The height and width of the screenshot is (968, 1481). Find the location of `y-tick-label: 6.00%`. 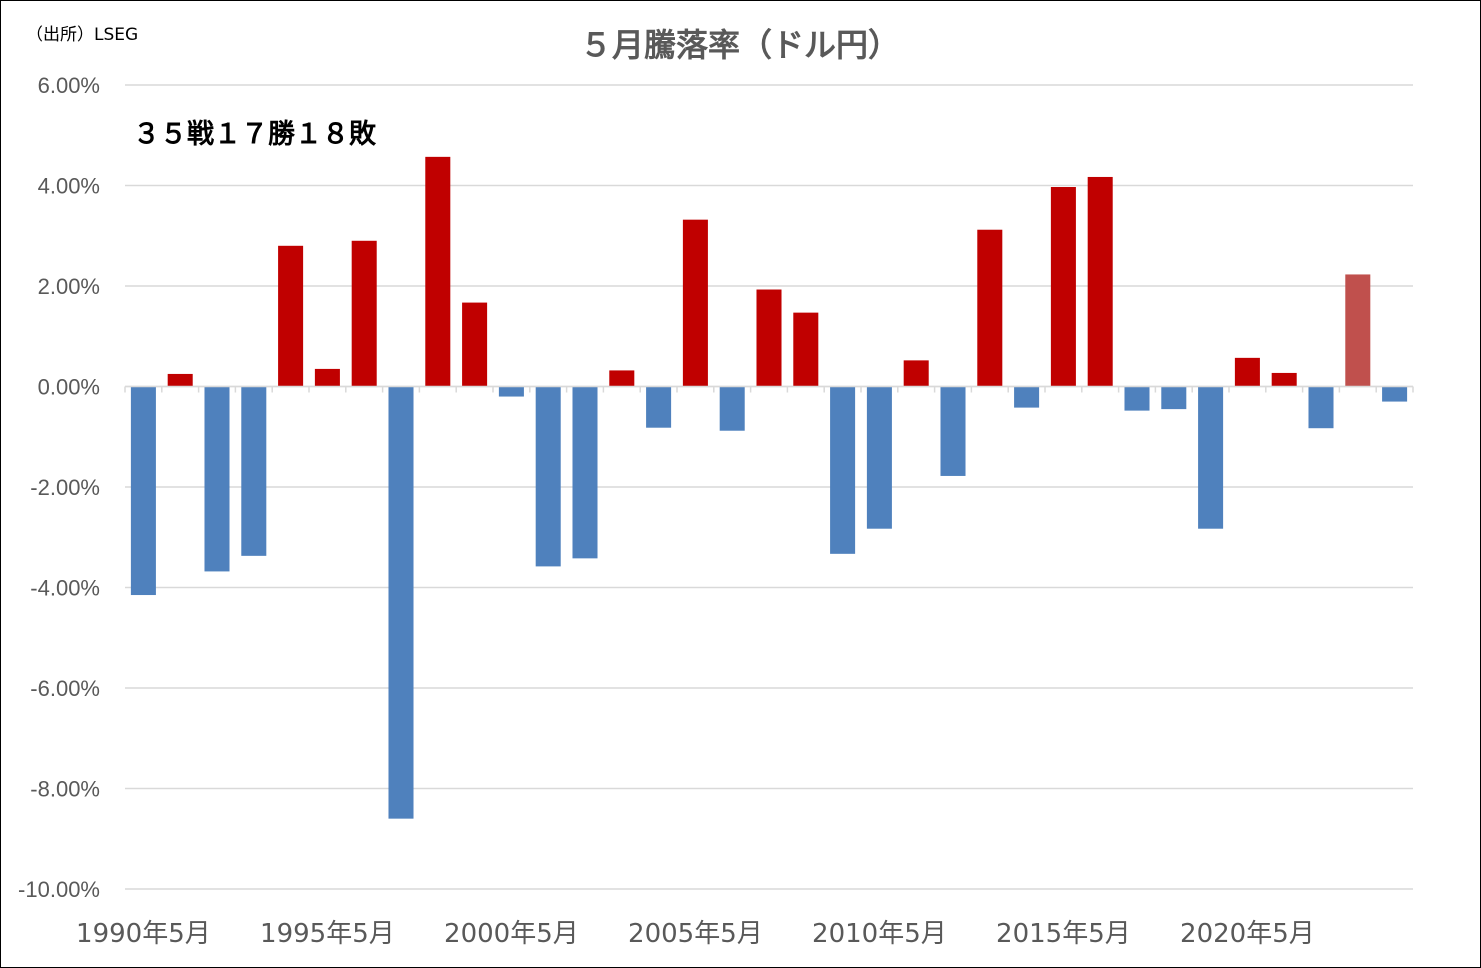

y-tick-label: 6.00% is located at coordinates (69, 85).